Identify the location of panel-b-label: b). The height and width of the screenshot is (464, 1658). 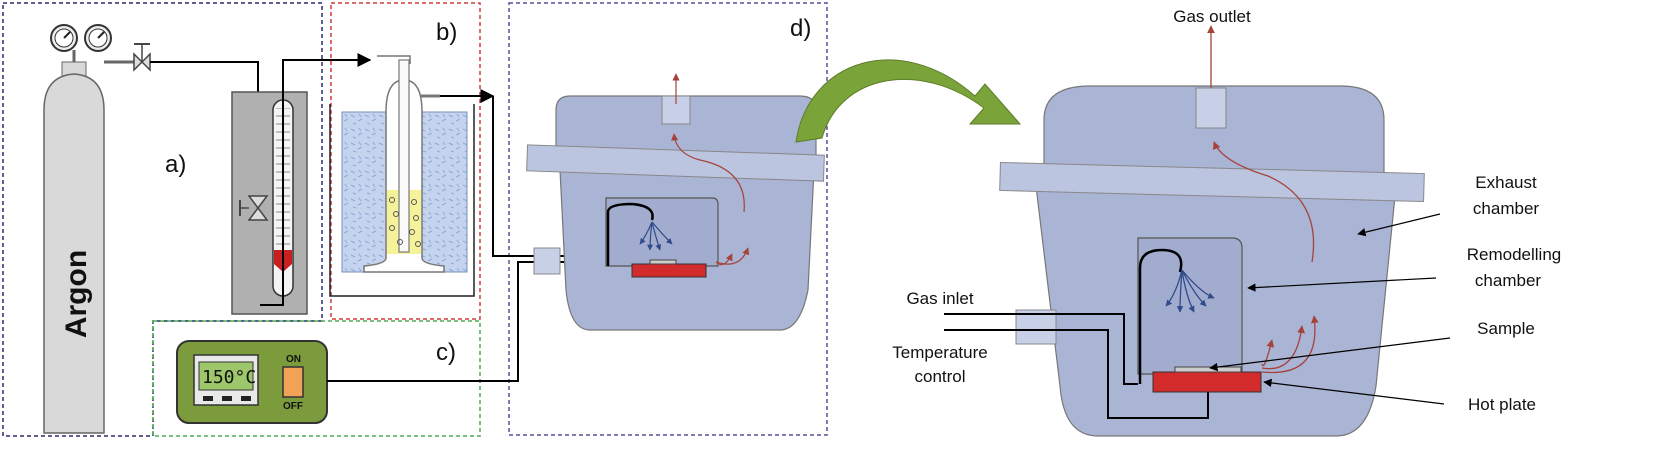
(446, 32).